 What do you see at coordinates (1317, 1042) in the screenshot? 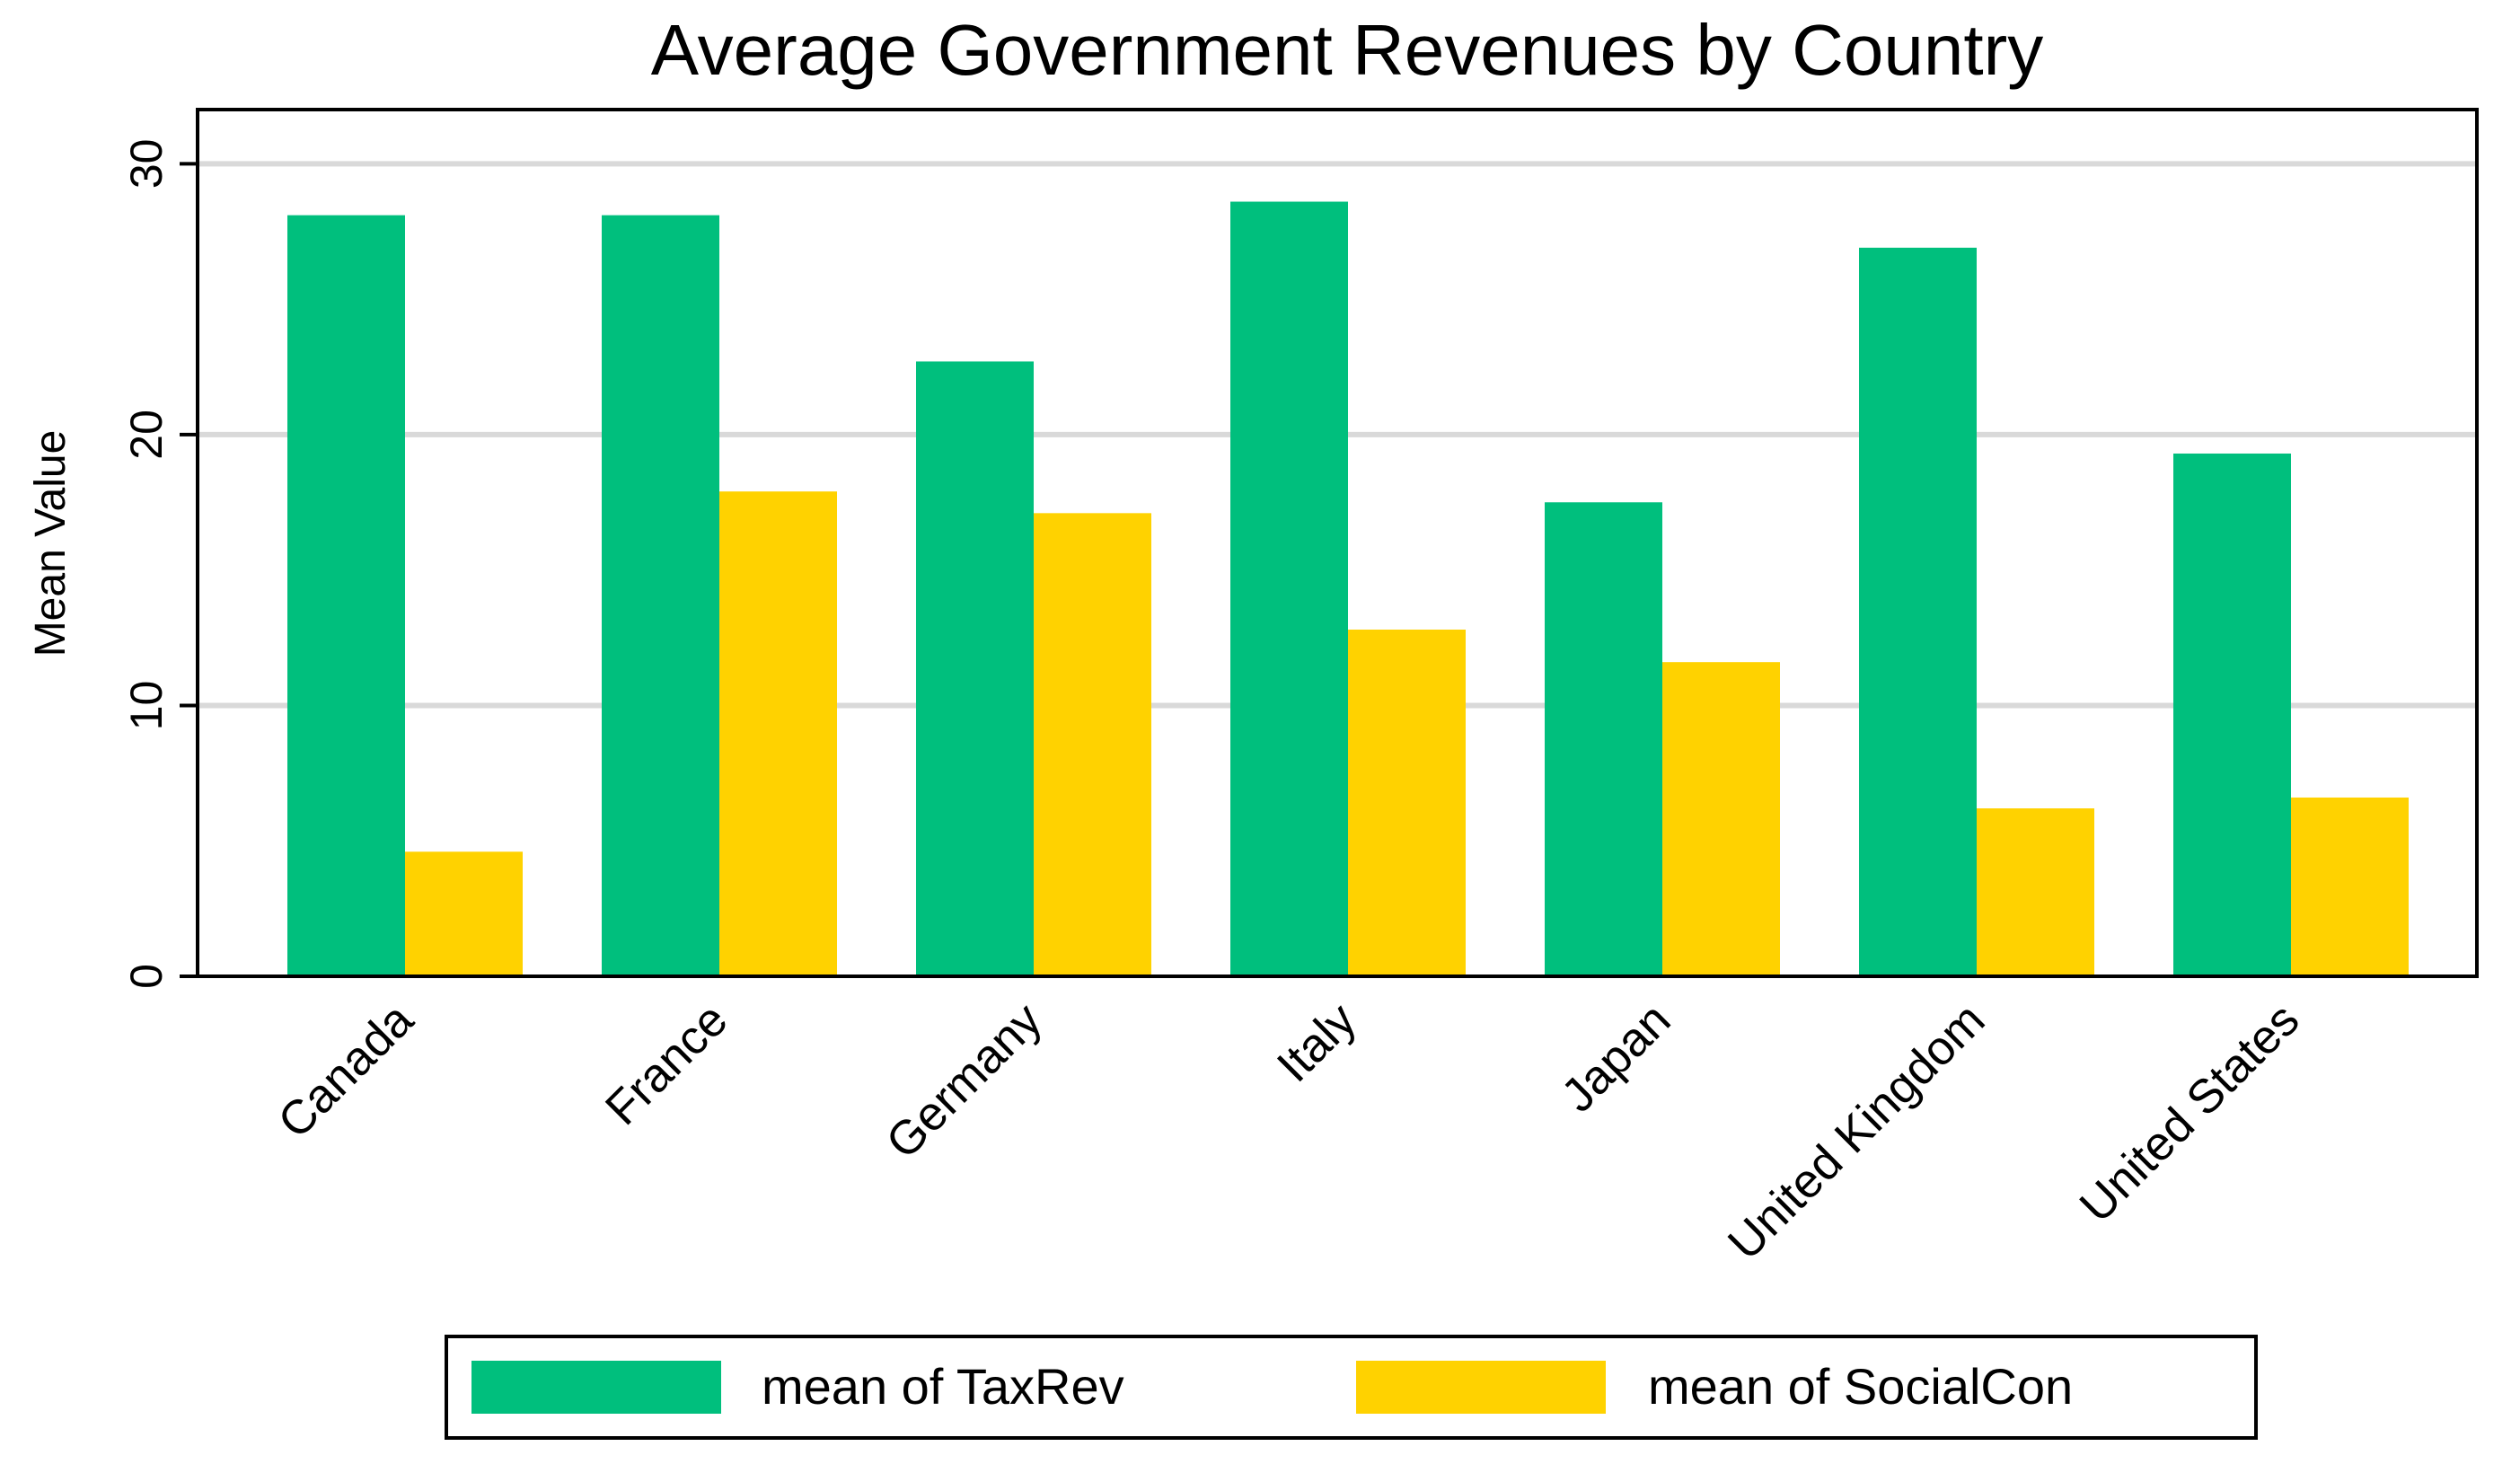
I see `x-tick-label-italy: Italy` at bounding box center [1317, 1042].